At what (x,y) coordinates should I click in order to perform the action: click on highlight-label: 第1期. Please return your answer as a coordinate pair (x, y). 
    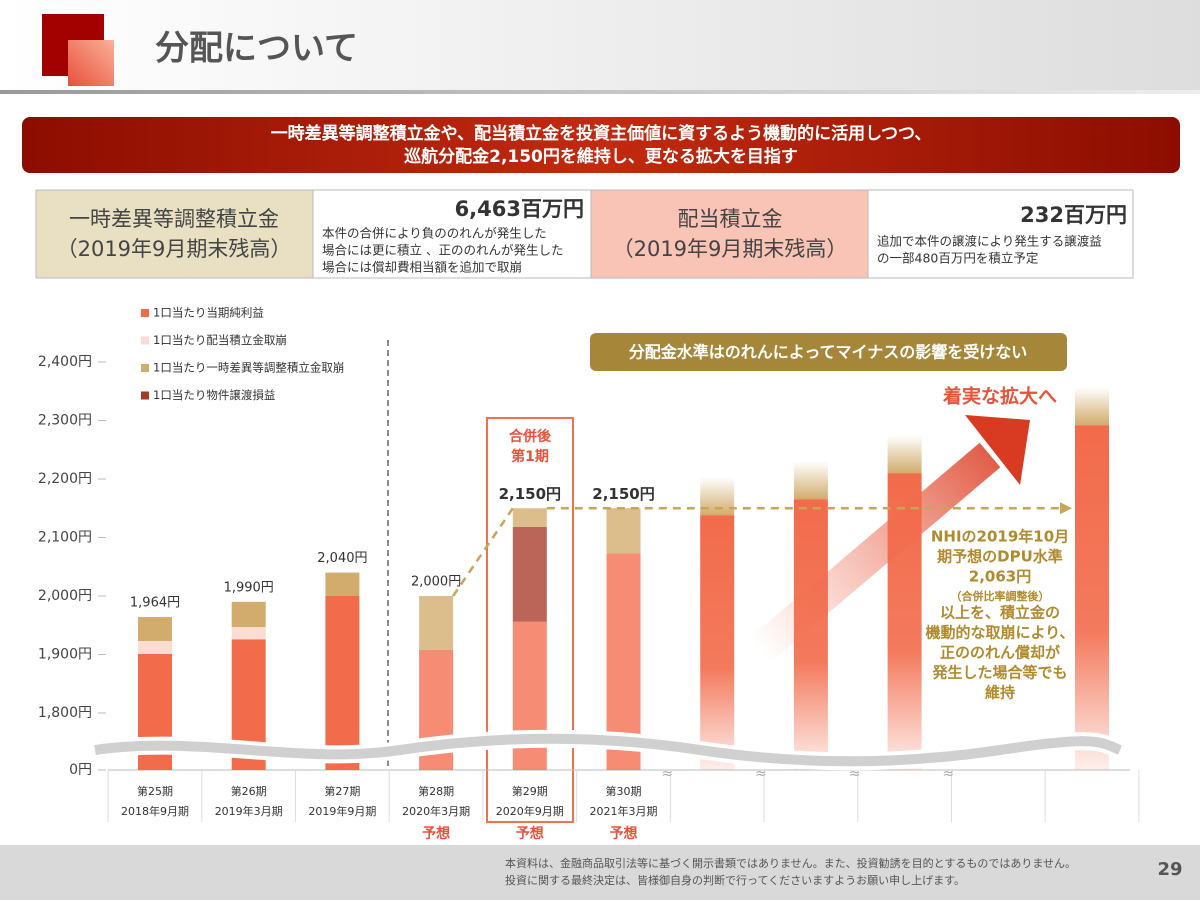
    Looking at the image, I should click on (530, 456).